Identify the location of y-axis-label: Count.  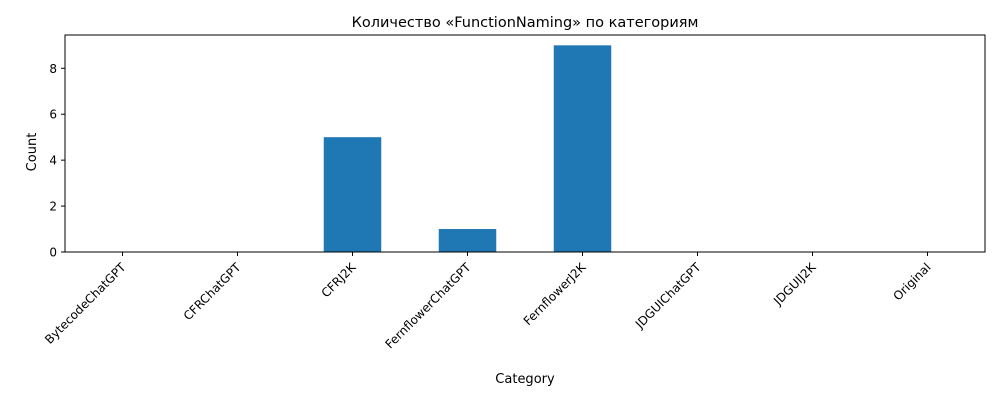
(32, 152).